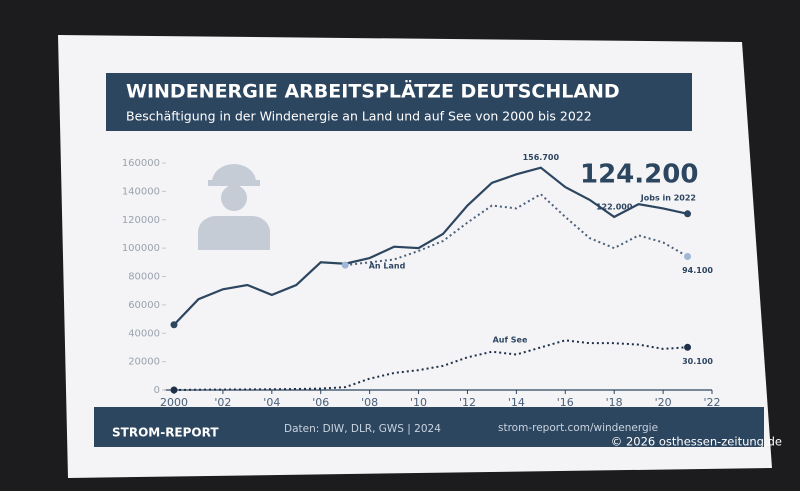 The width and height of the screenshot is (800, 491). I want to click on header-bar, so click(399, 102).